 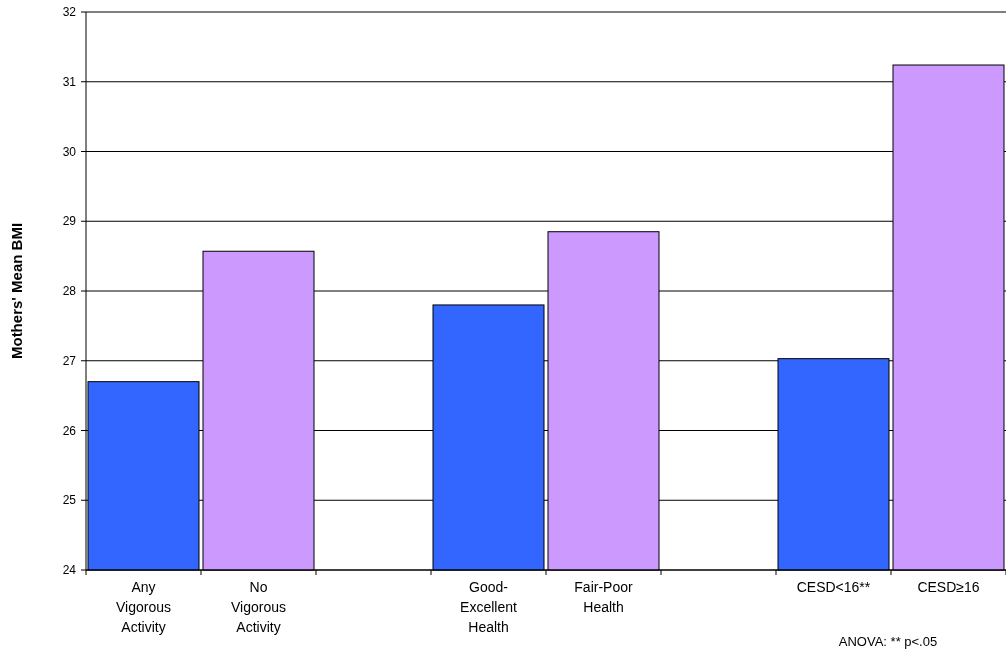 What do you see at coordinates (69, 500) in the screenshot?
I see `y-tick-label: 25` at bounding box center [69, 500].